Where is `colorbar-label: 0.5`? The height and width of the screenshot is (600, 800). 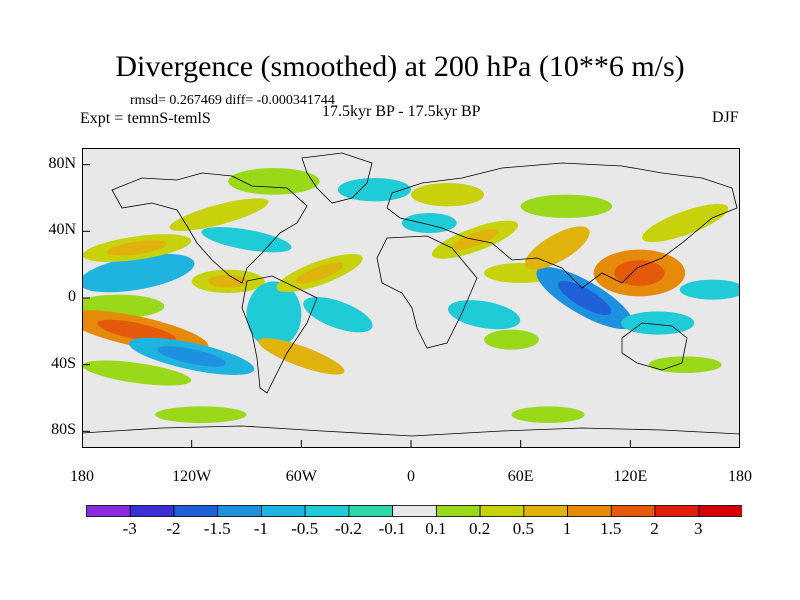
colorbar-label: 0.5 is located at coordinates (523, 528).